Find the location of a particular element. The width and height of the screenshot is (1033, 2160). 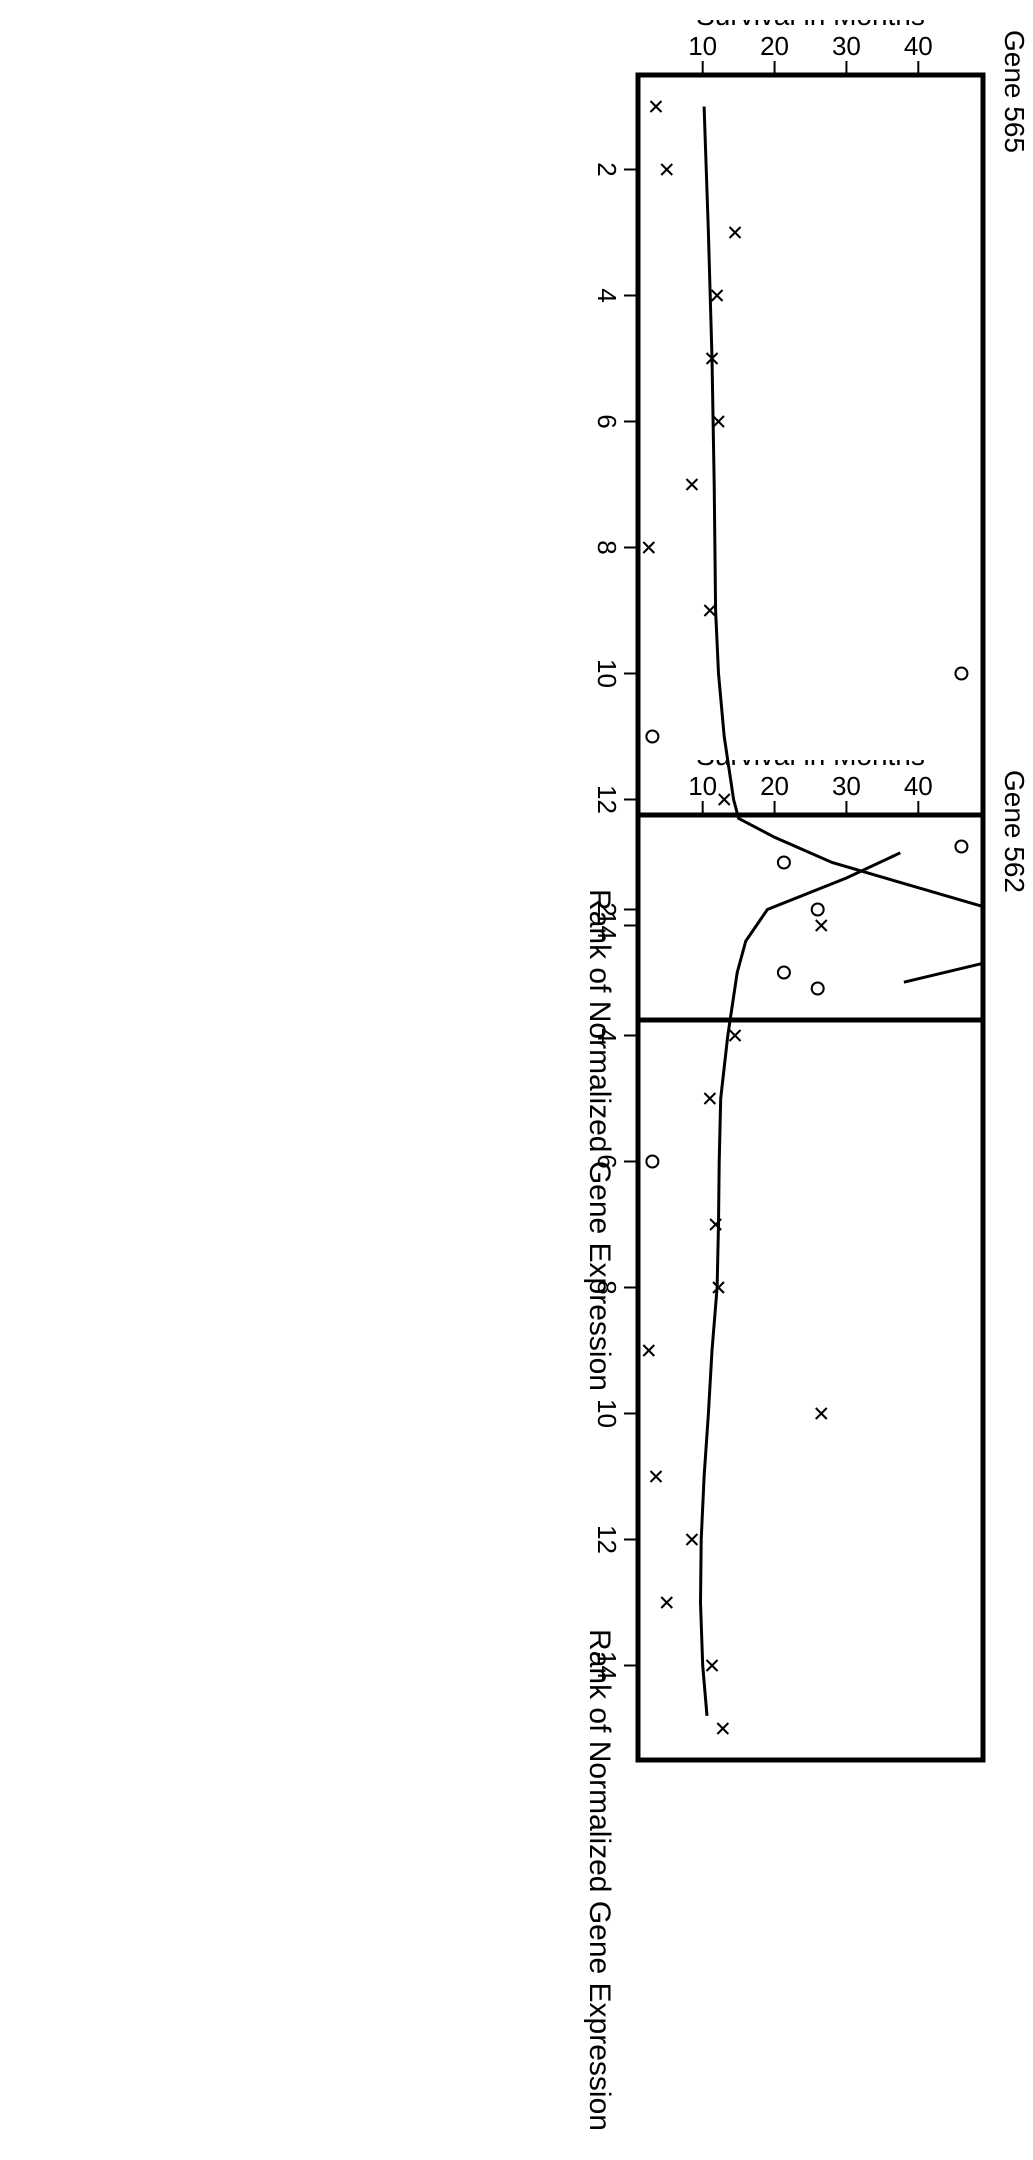

chart-title: Gene 562 is located at coordinates (1014, 831).